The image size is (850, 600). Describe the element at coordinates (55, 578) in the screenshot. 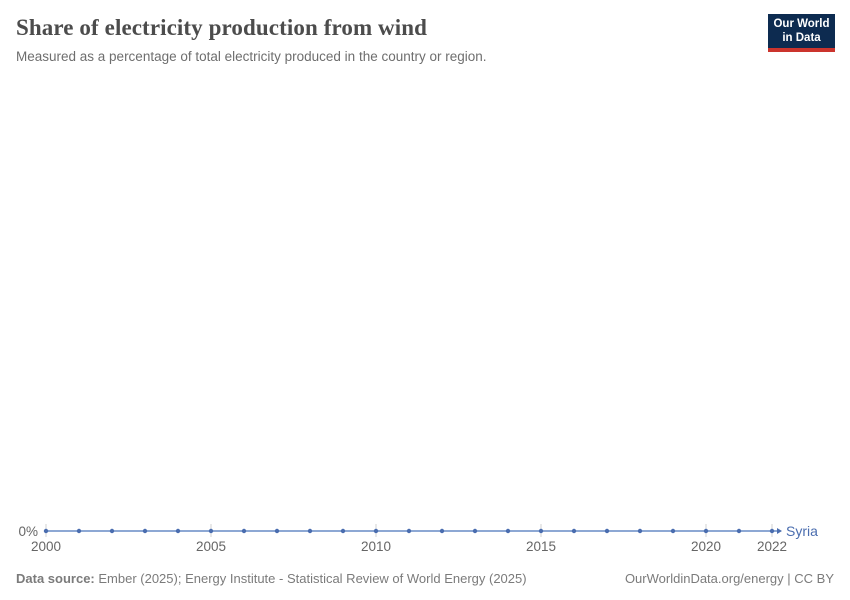

I see `data-source-label: Data source:` at that location.